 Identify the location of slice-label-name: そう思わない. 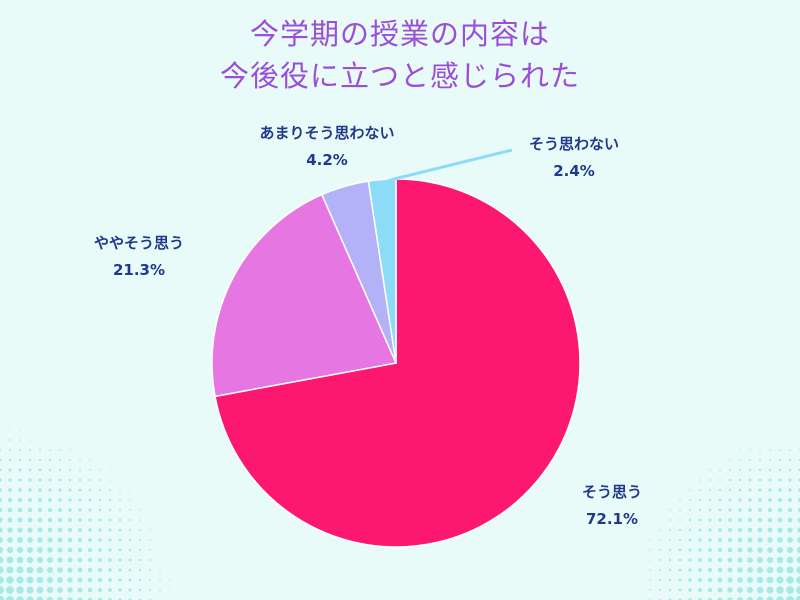
(574, 144).